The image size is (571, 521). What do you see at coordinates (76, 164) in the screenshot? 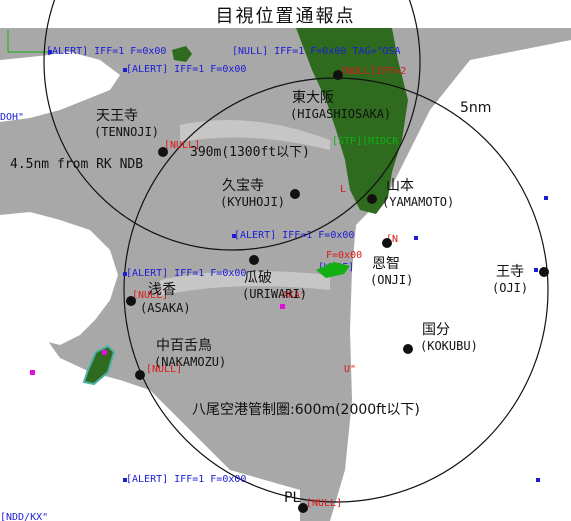
I see `inner-radius-label: 4.5nm from RK NDB` at bounding box center [76, 164].